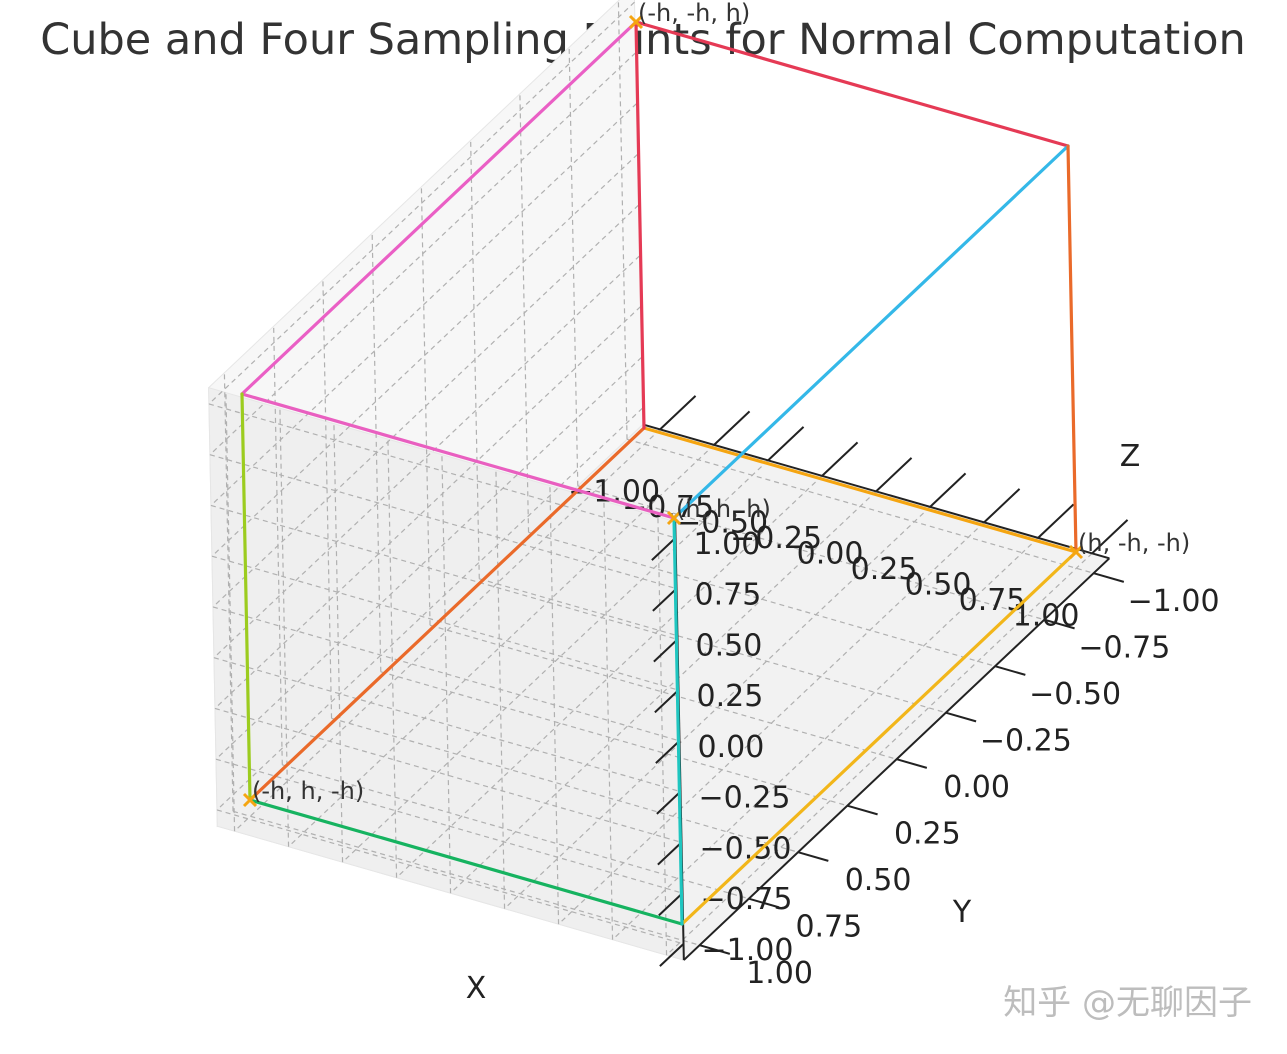 Image resolution: width=1287 pixels, height=1054 pixels. What do you see at coordinates (1130, 456) in the screenshot?
I see `z-axis-label: Z` at bounding box center [1130, 456].